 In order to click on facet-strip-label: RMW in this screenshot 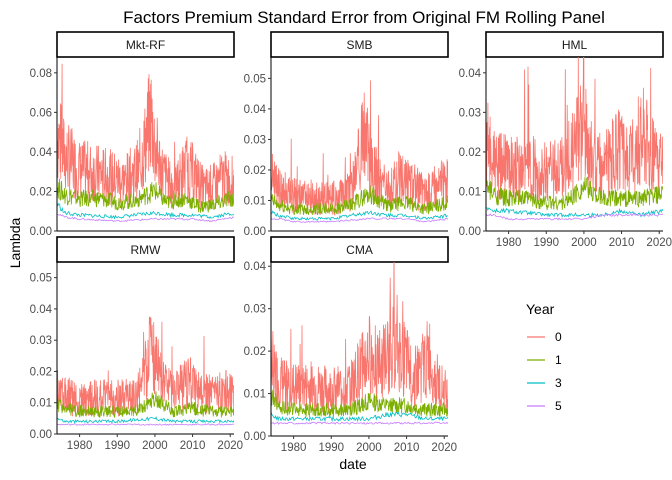, I will do `click(146, 250)`.